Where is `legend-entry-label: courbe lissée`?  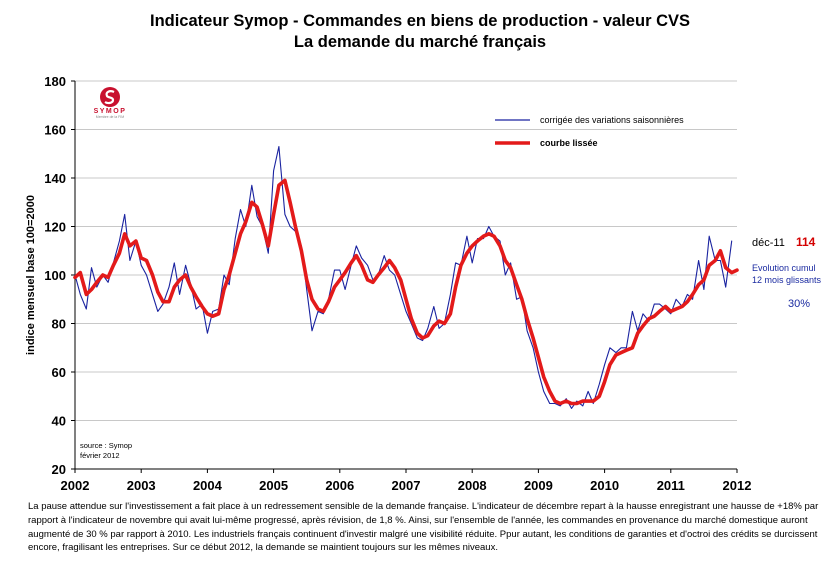
legend-entry-label: courbe lissée is located at coordinates (569, 143).